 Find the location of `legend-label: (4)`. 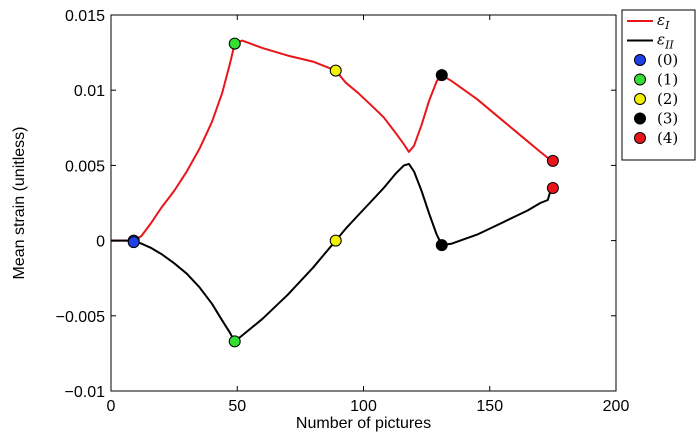

legend-label: (4) is located at coordinates (667, 138).